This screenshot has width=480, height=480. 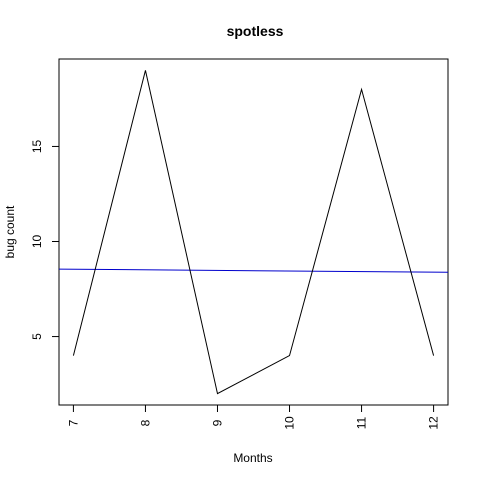 What do you see at coordinates (73, 422) in the screenshot?
I see `x-tick-label: 7` at bounding box center [73, 422].